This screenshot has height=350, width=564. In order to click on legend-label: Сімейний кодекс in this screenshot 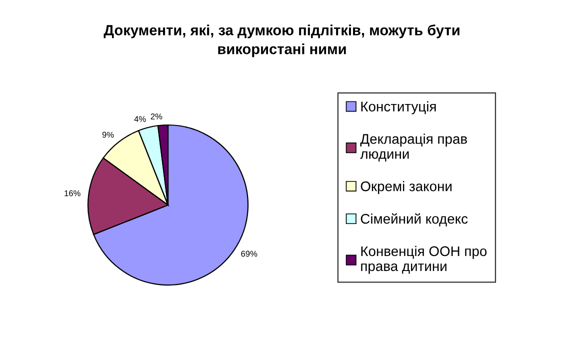, I will do `click(414, 219)`.